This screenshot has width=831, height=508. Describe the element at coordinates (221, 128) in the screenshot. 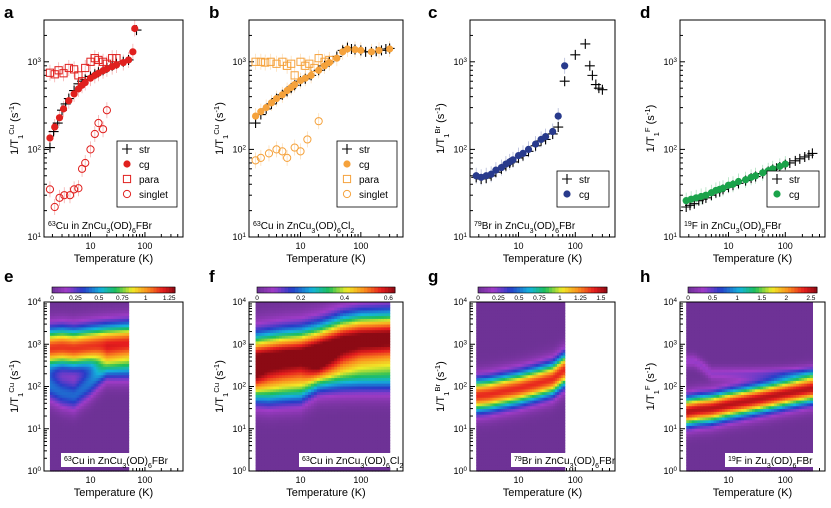

I see `y-axis-label: 1/T1Cu (s-1)` at that location.